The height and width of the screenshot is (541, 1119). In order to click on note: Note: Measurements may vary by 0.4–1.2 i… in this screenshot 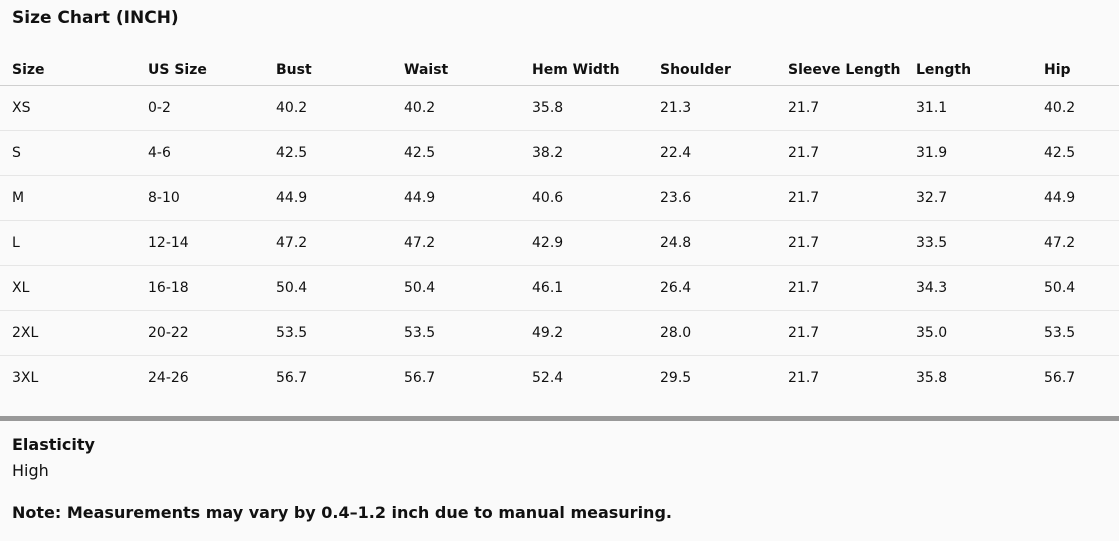, I will do `click(342, 512)`.